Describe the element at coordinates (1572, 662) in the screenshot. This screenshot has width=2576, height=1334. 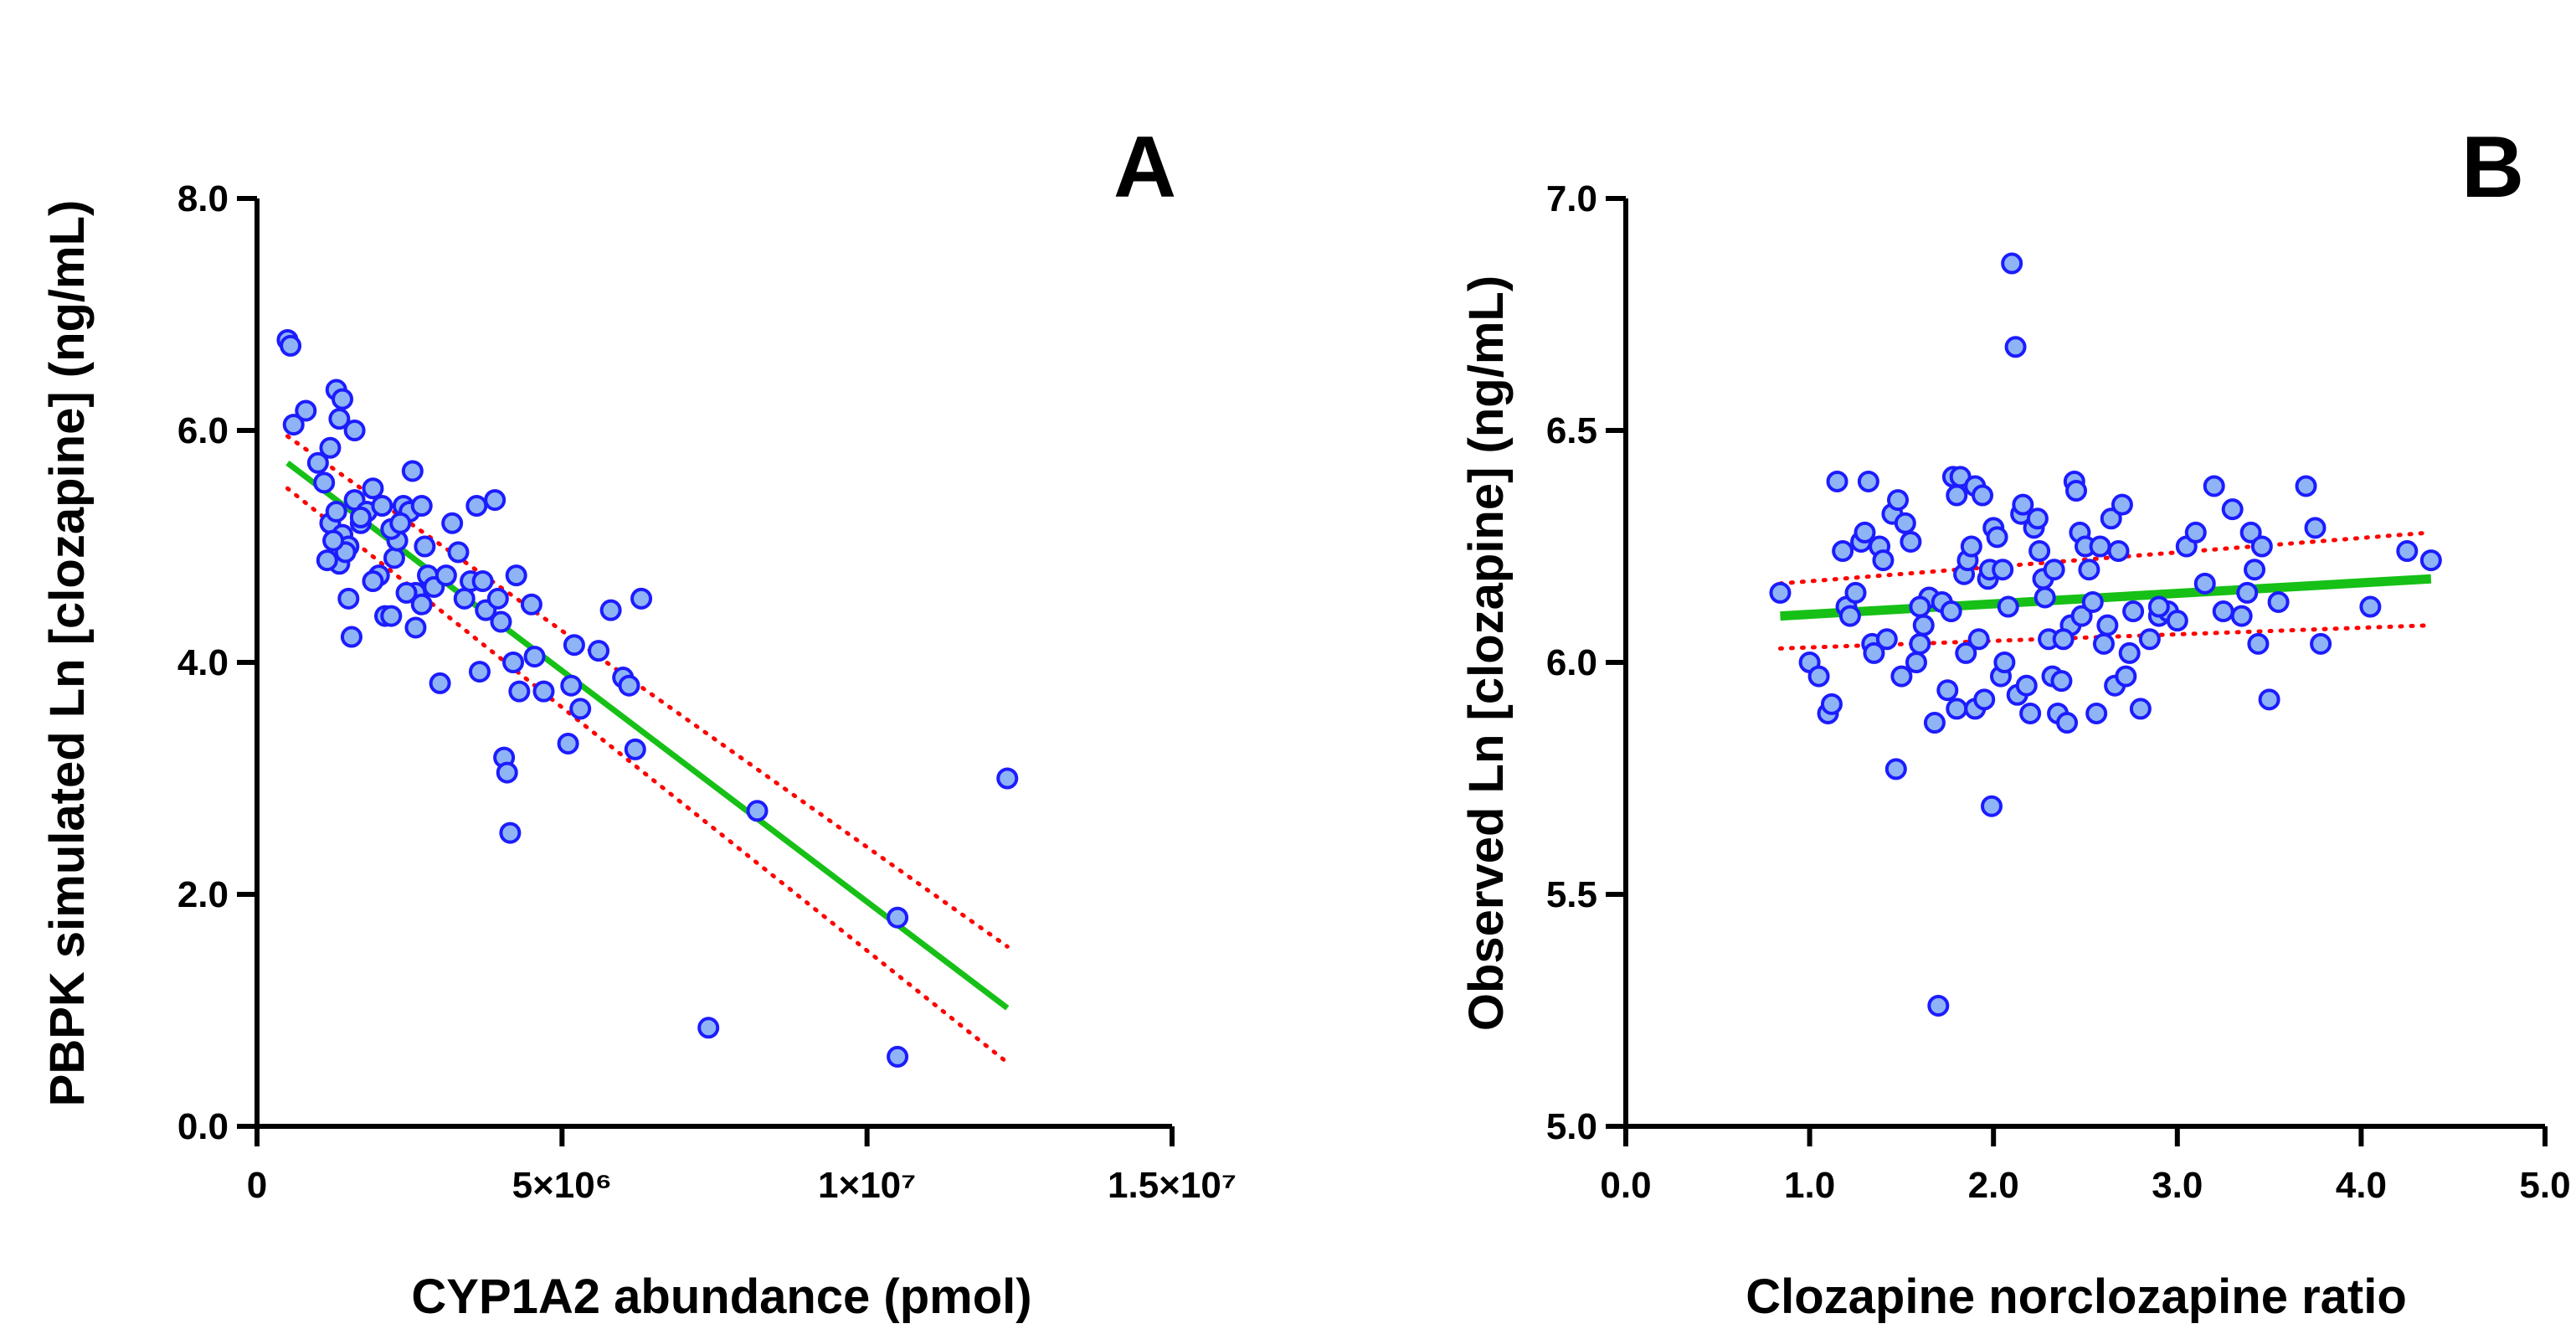
I see `y-tick-label: 6.0` at that location.